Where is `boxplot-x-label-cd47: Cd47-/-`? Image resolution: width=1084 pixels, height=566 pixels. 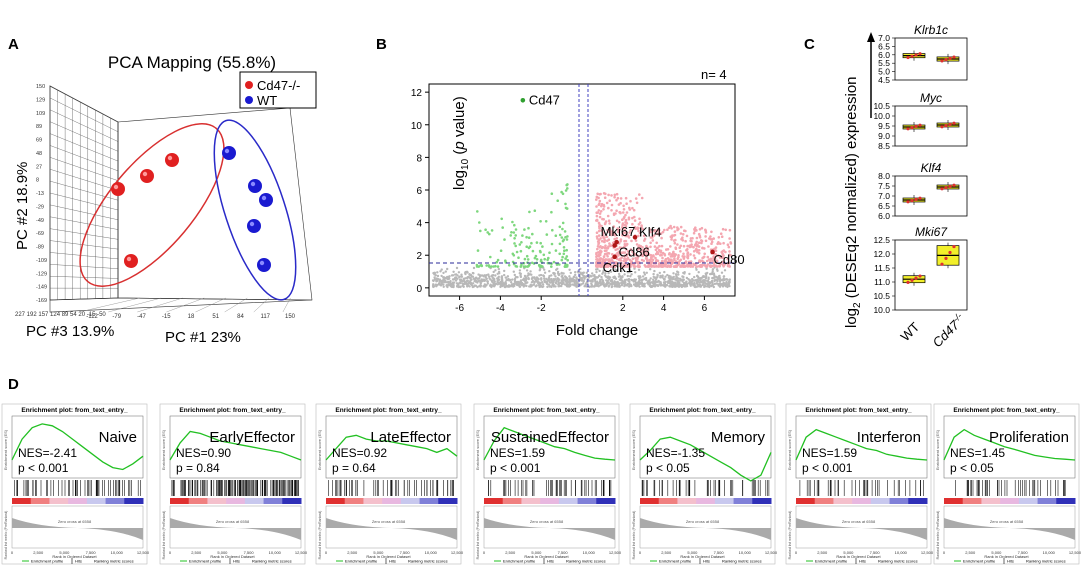
boxplot-x-label-cd47: Cd47-/- is located at coordinates (948, 330).